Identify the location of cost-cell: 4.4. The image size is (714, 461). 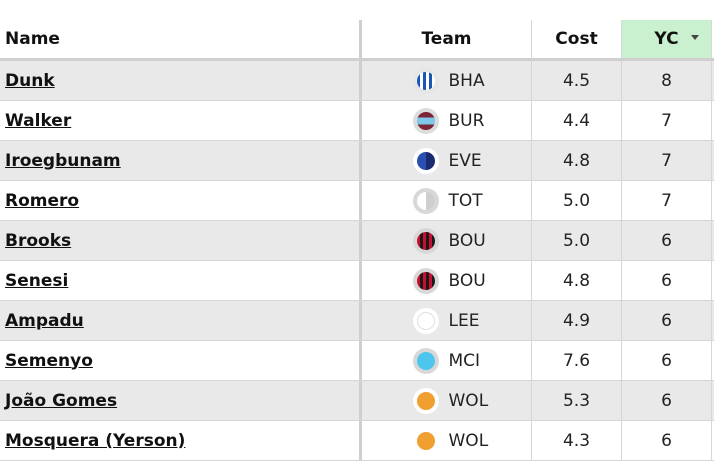
(577, 120).